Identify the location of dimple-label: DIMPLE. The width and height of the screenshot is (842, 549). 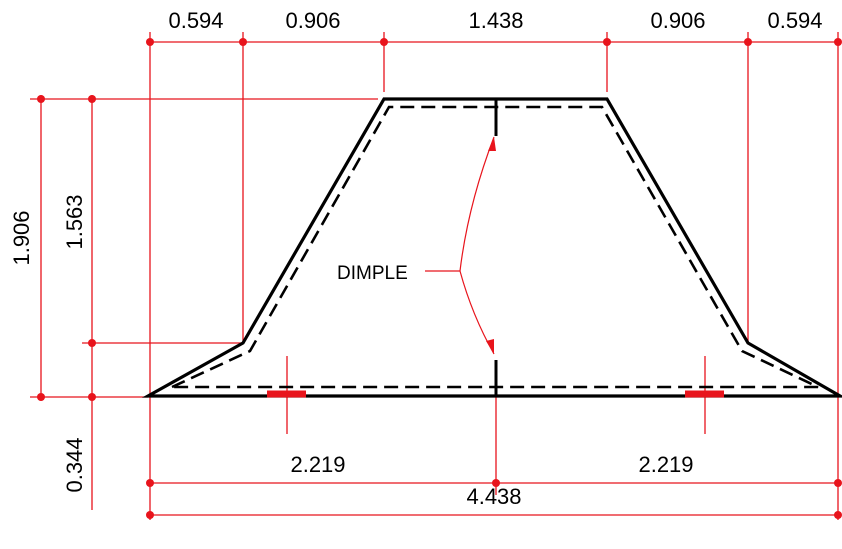
(372, 273).